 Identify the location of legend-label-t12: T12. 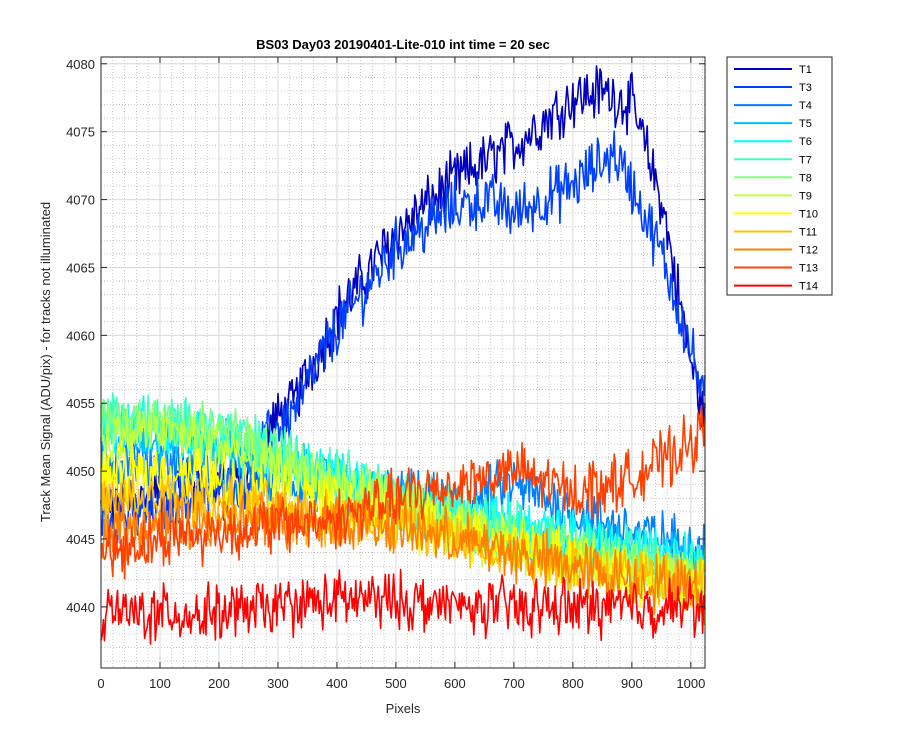
(808, 251).